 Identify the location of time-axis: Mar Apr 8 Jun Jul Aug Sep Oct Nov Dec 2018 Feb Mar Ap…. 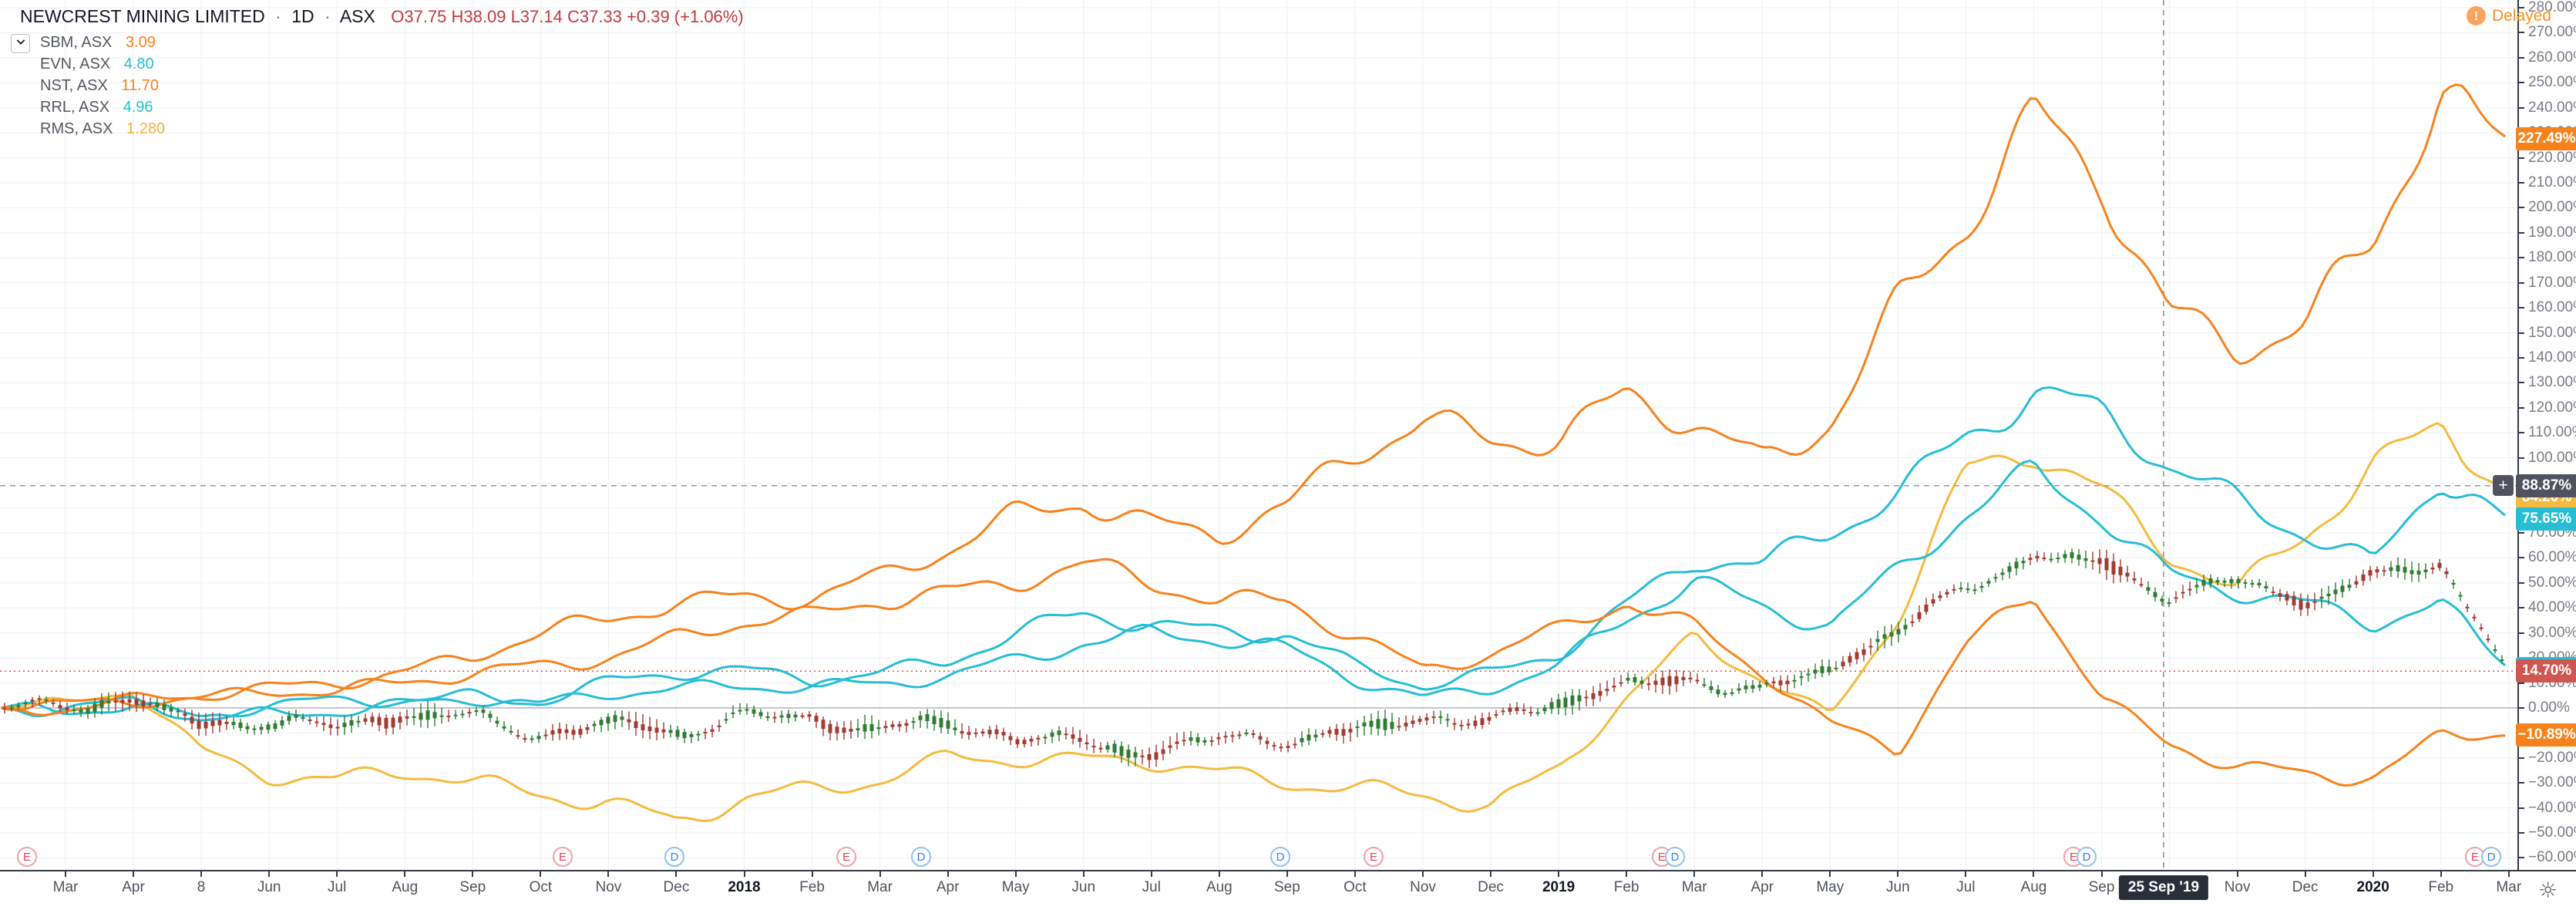
(1288, 890).